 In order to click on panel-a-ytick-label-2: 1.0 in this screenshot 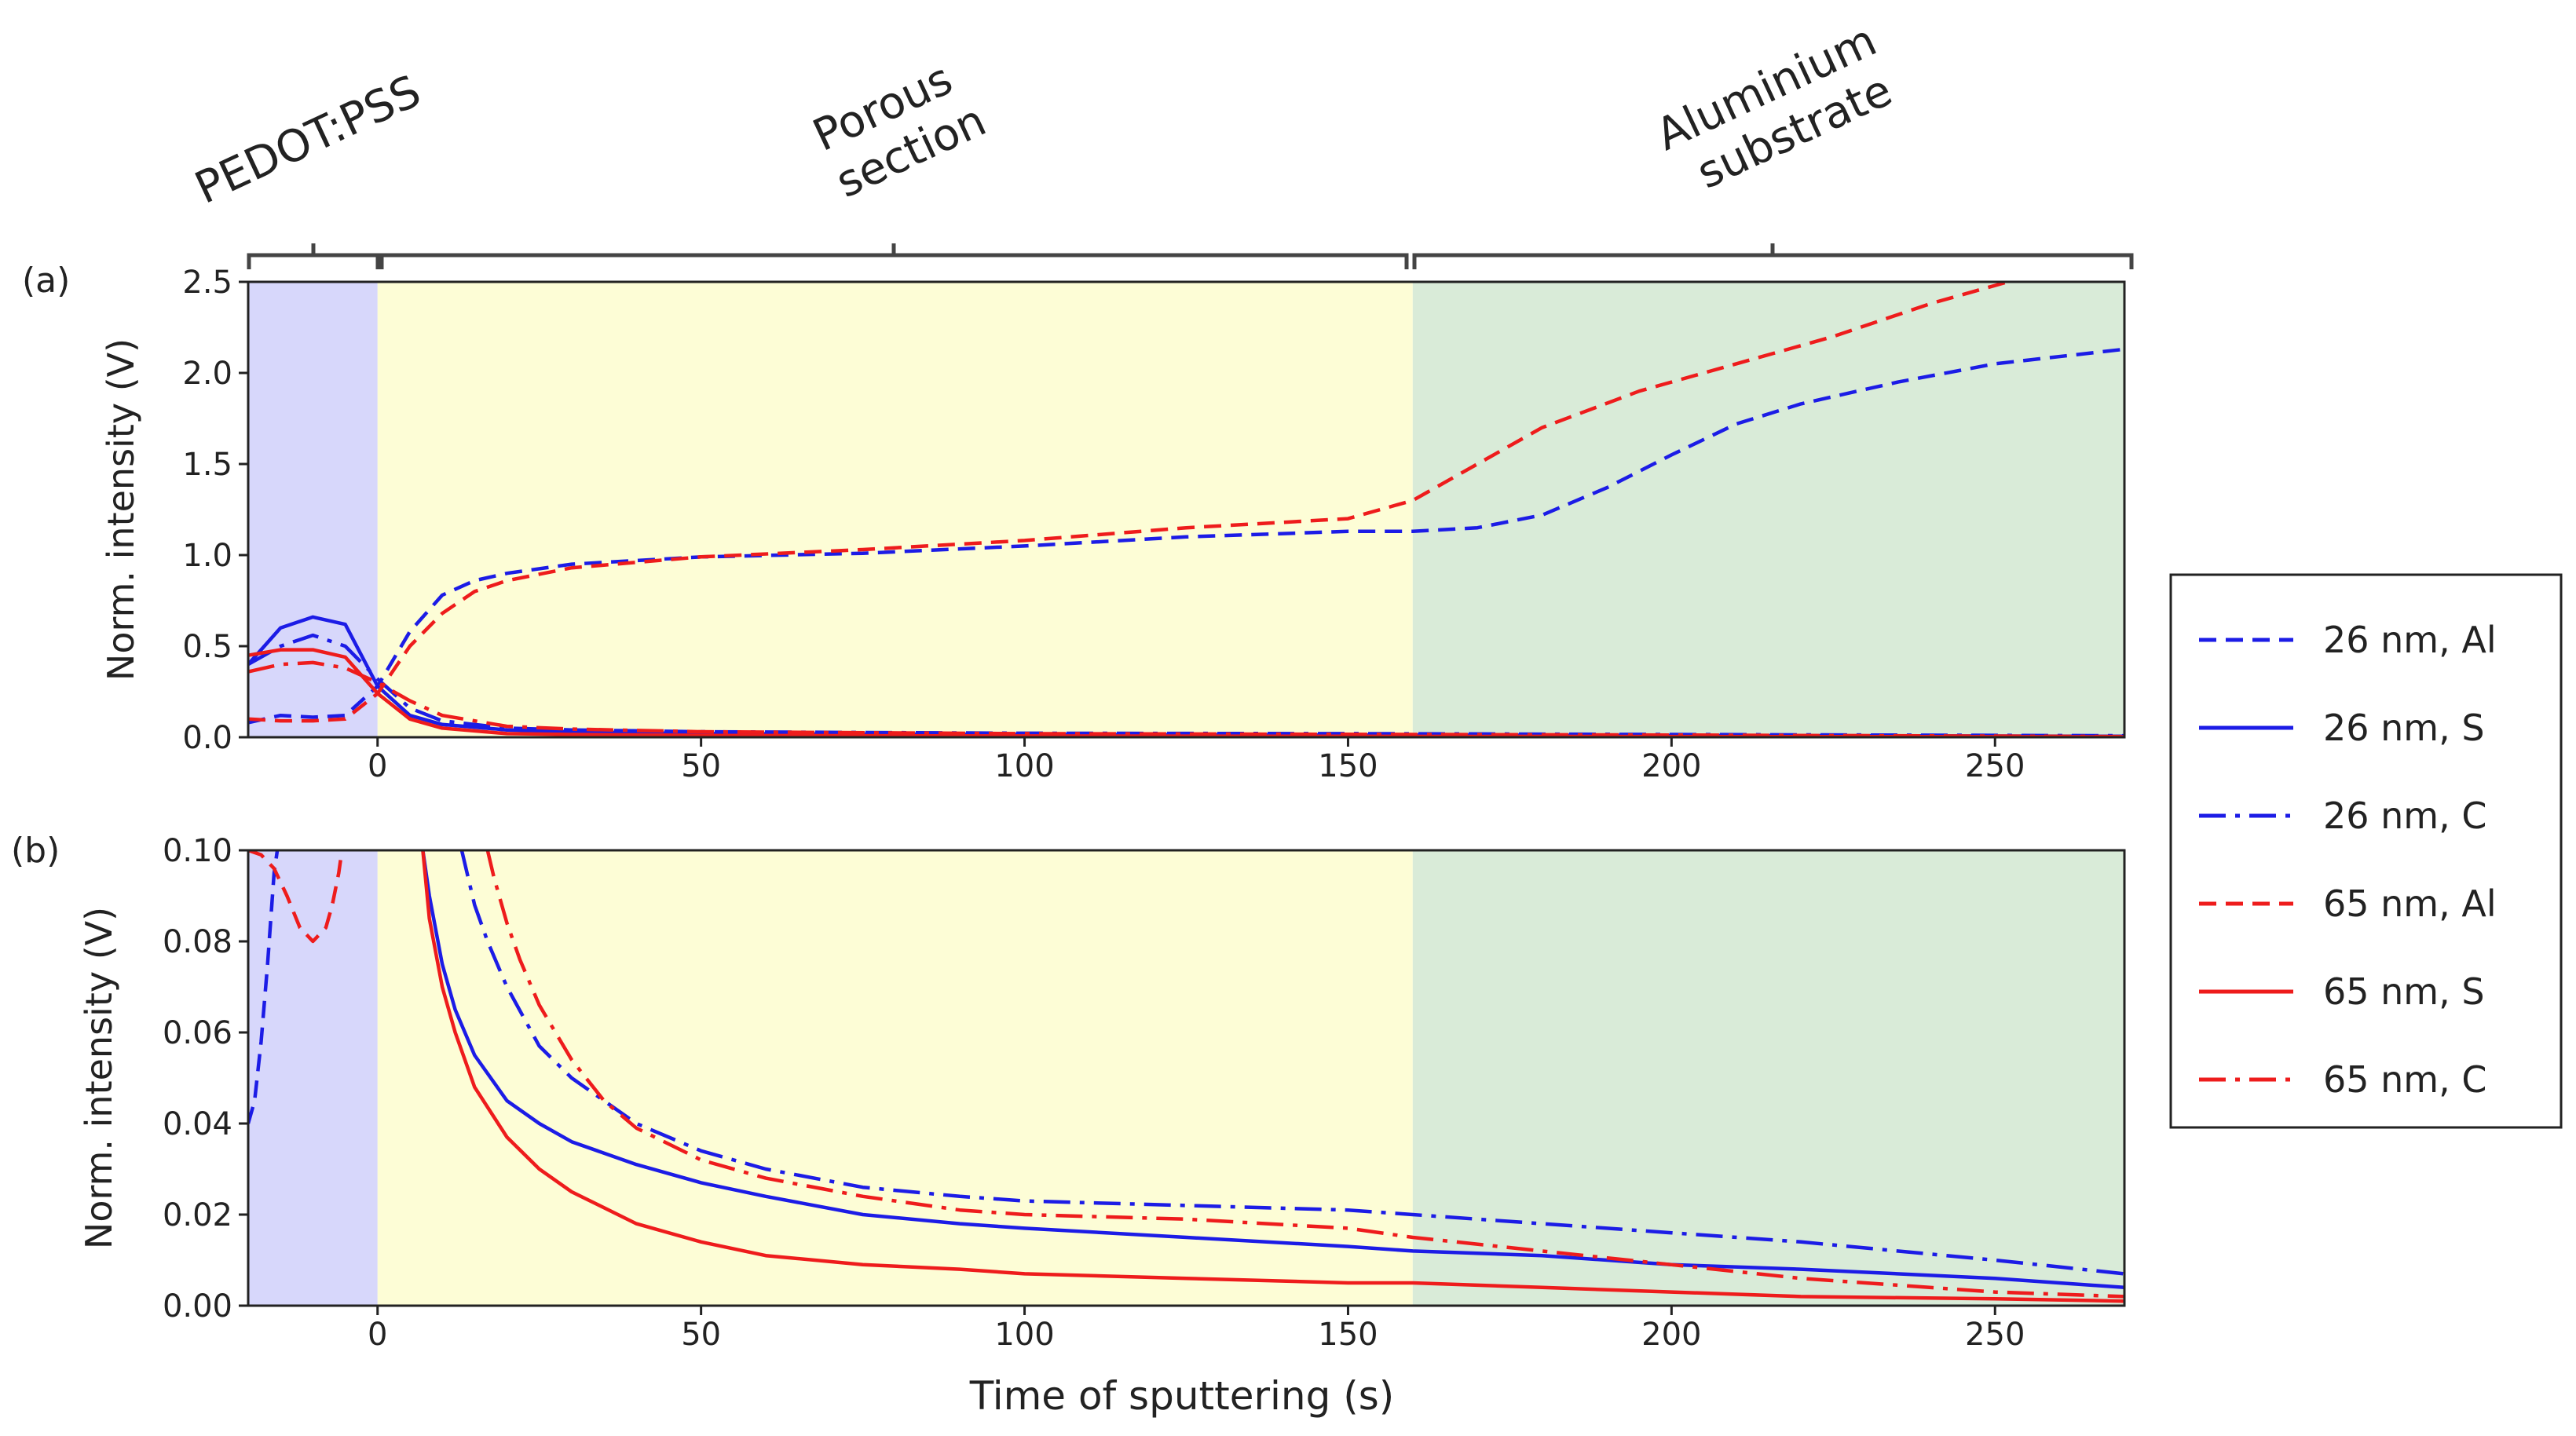, I will do `click(207, 556)`.